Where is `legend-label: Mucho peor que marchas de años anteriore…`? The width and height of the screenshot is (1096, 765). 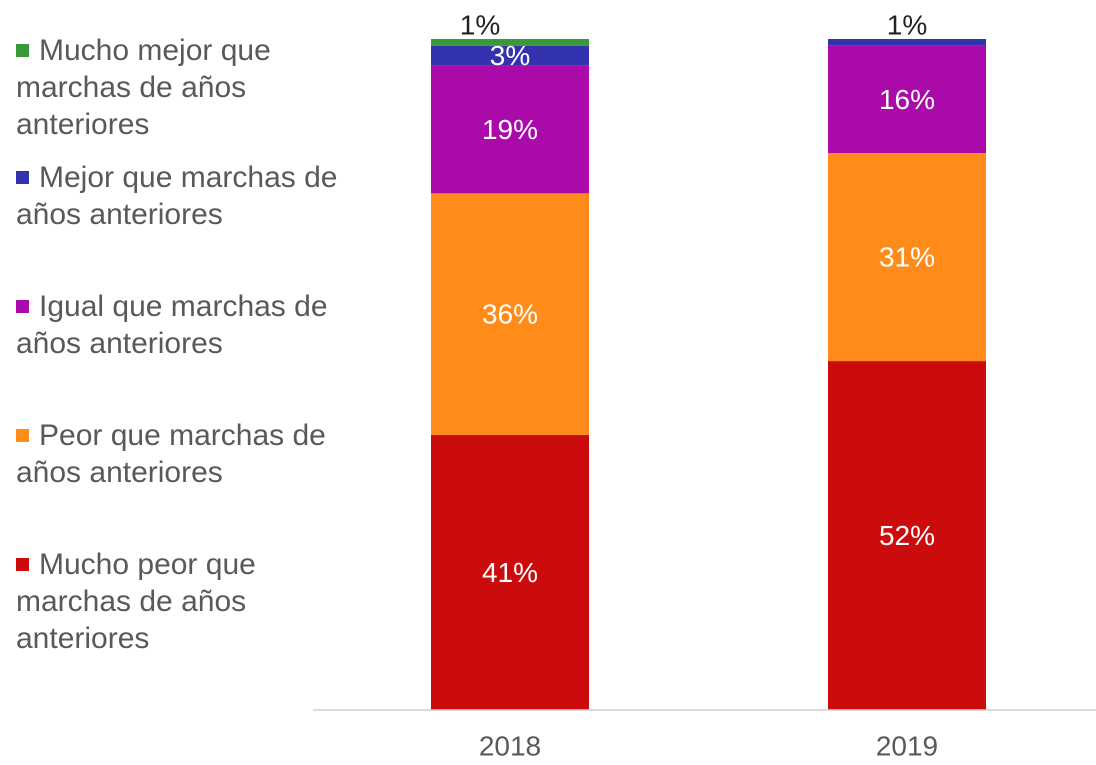
legend-label: Mucho peor que marchas de años anteriore… is located at coordinates (136, 601).